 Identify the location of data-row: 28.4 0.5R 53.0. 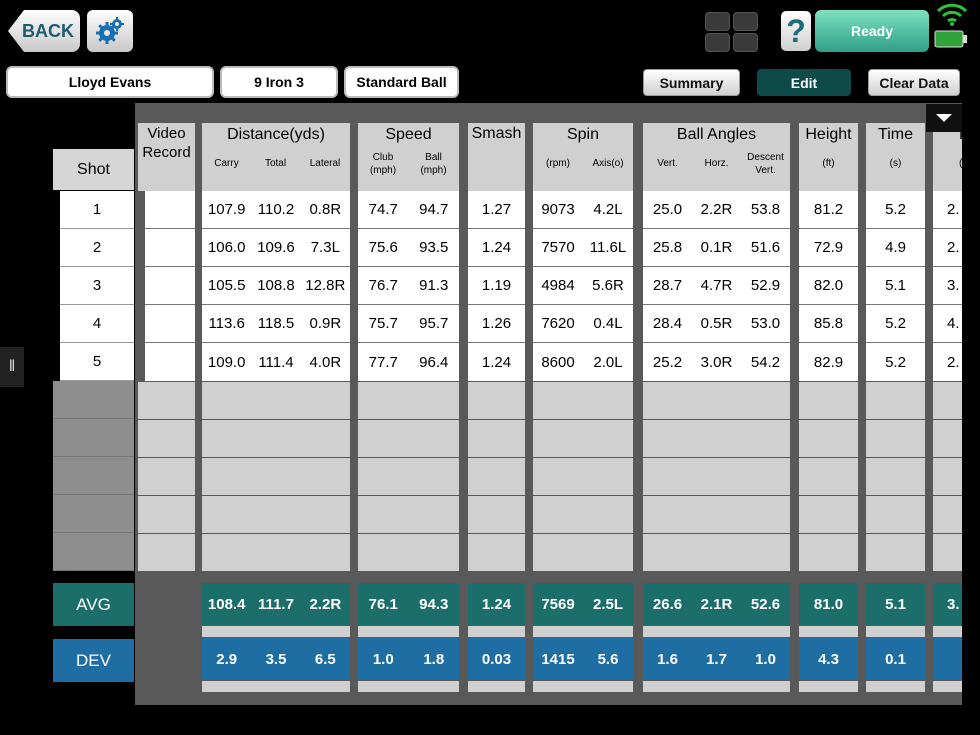
(716, 324).